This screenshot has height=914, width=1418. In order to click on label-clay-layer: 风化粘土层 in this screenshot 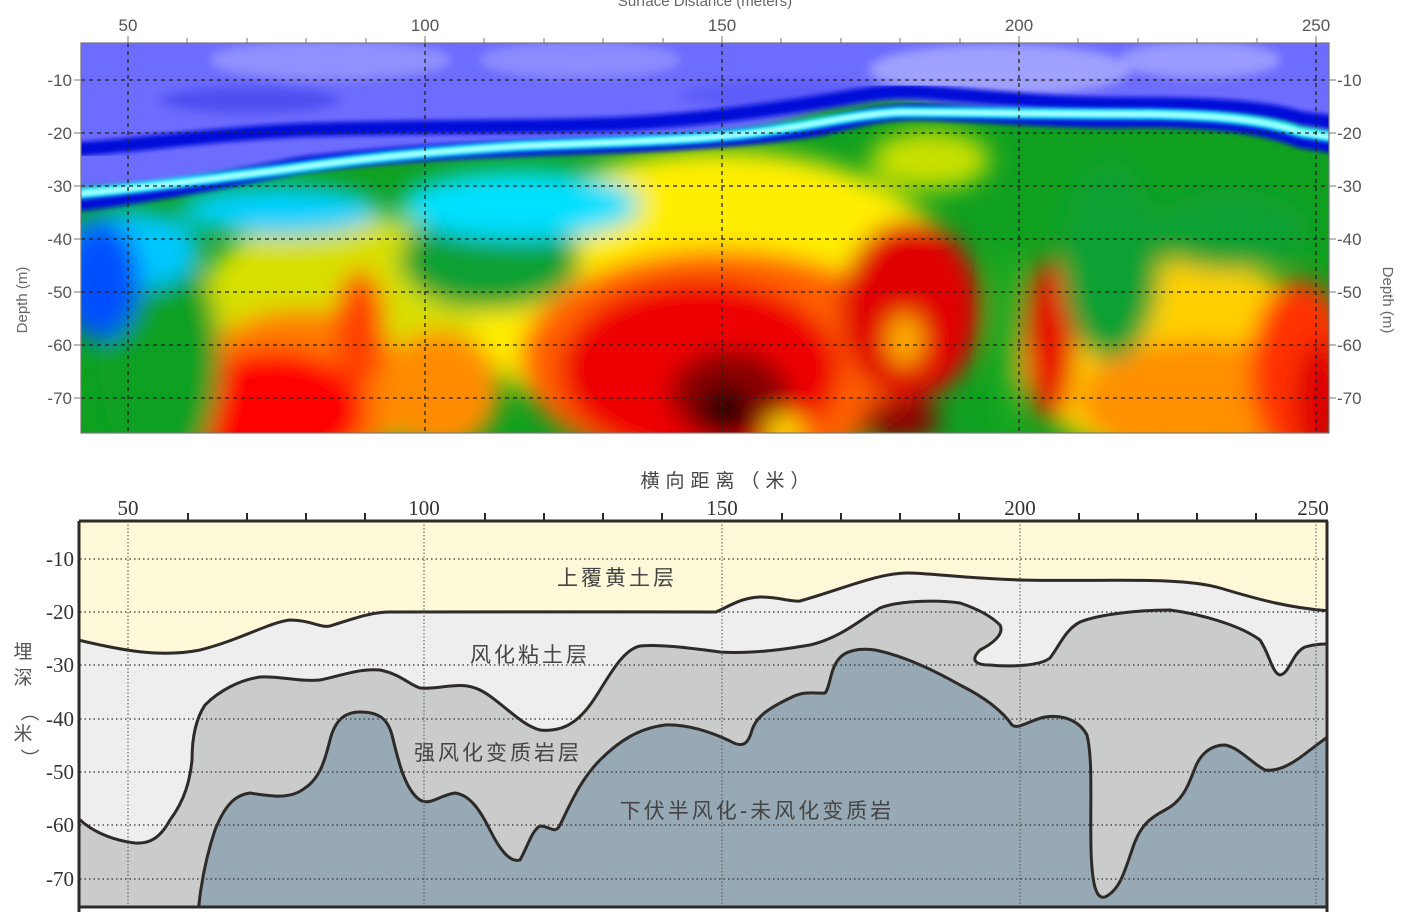, I will do `click(530, 655)`.